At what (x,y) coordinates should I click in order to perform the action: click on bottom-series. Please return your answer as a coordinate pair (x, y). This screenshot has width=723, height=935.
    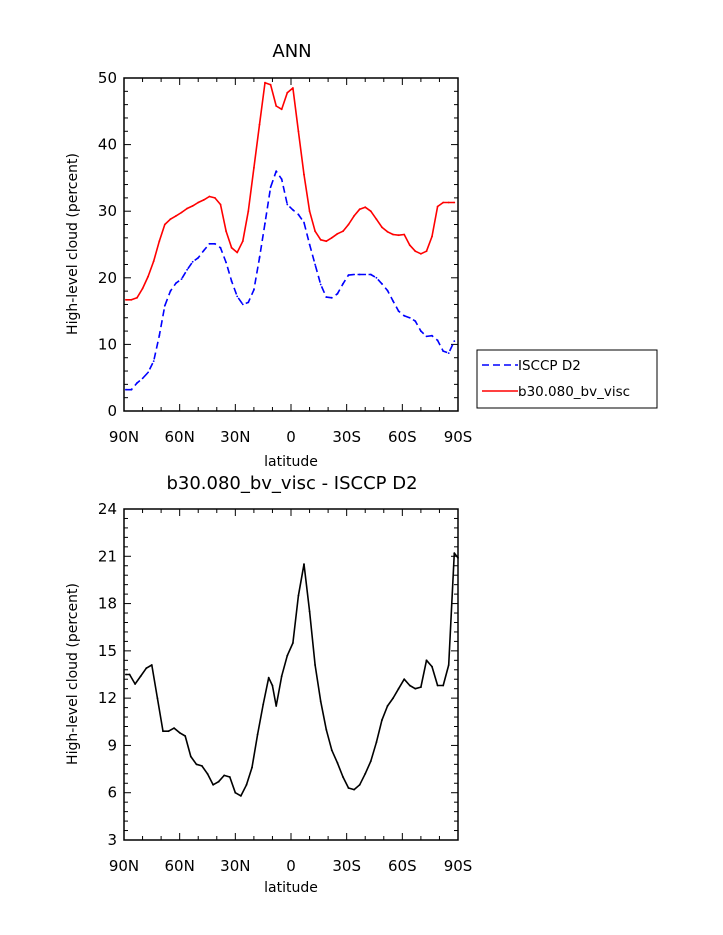
    Looking at the image, I should click on (292, 674).